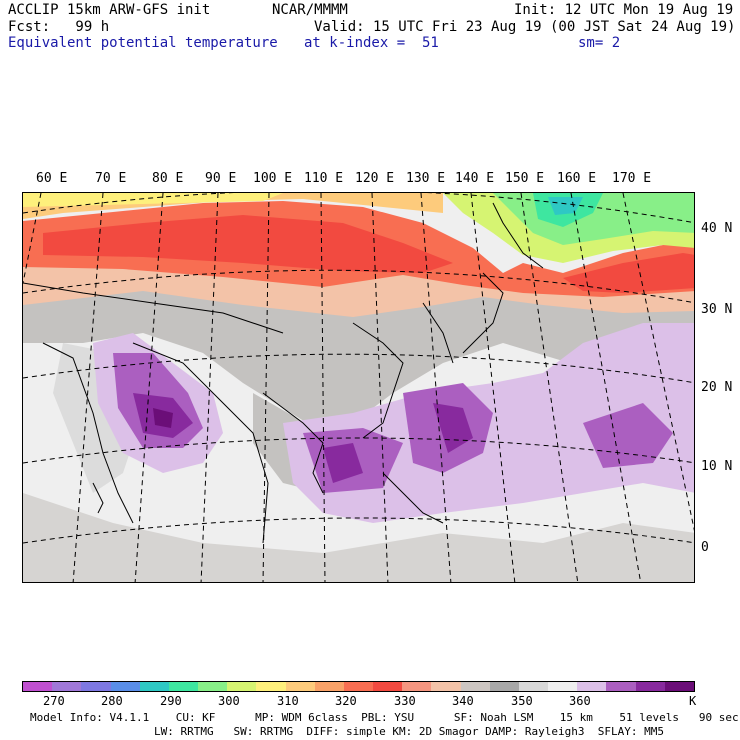 The image size is (740, 740). I want to click on colorbar-tick: 270, so click(54, 701).